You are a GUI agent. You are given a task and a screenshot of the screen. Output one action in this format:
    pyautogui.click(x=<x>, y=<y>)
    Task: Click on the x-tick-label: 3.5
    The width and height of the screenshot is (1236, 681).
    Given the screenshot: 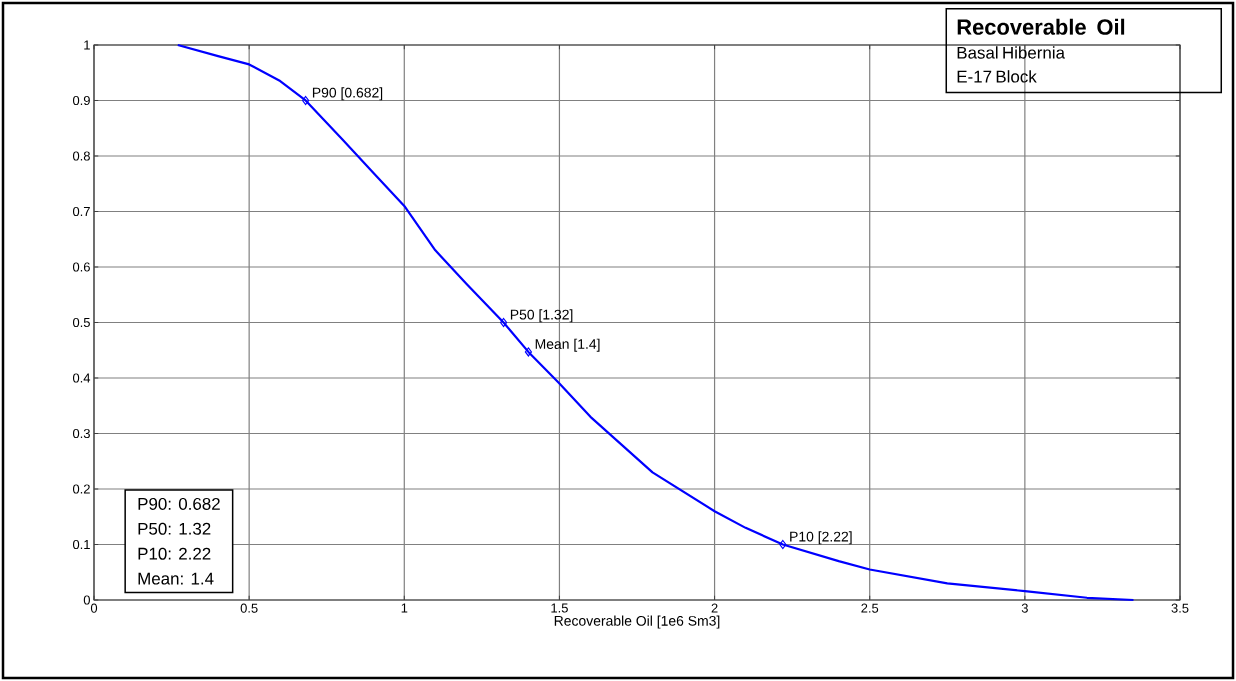 What is the action you would take?
    pyautogui.click(x=1180, y=608)
    